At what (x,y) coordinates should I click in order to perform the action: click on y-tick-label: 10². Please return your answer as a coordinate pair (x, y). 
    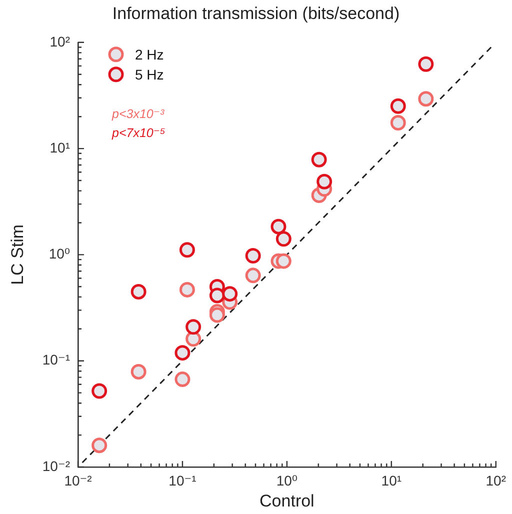
    Looking at the image, I should click on (60, 41).